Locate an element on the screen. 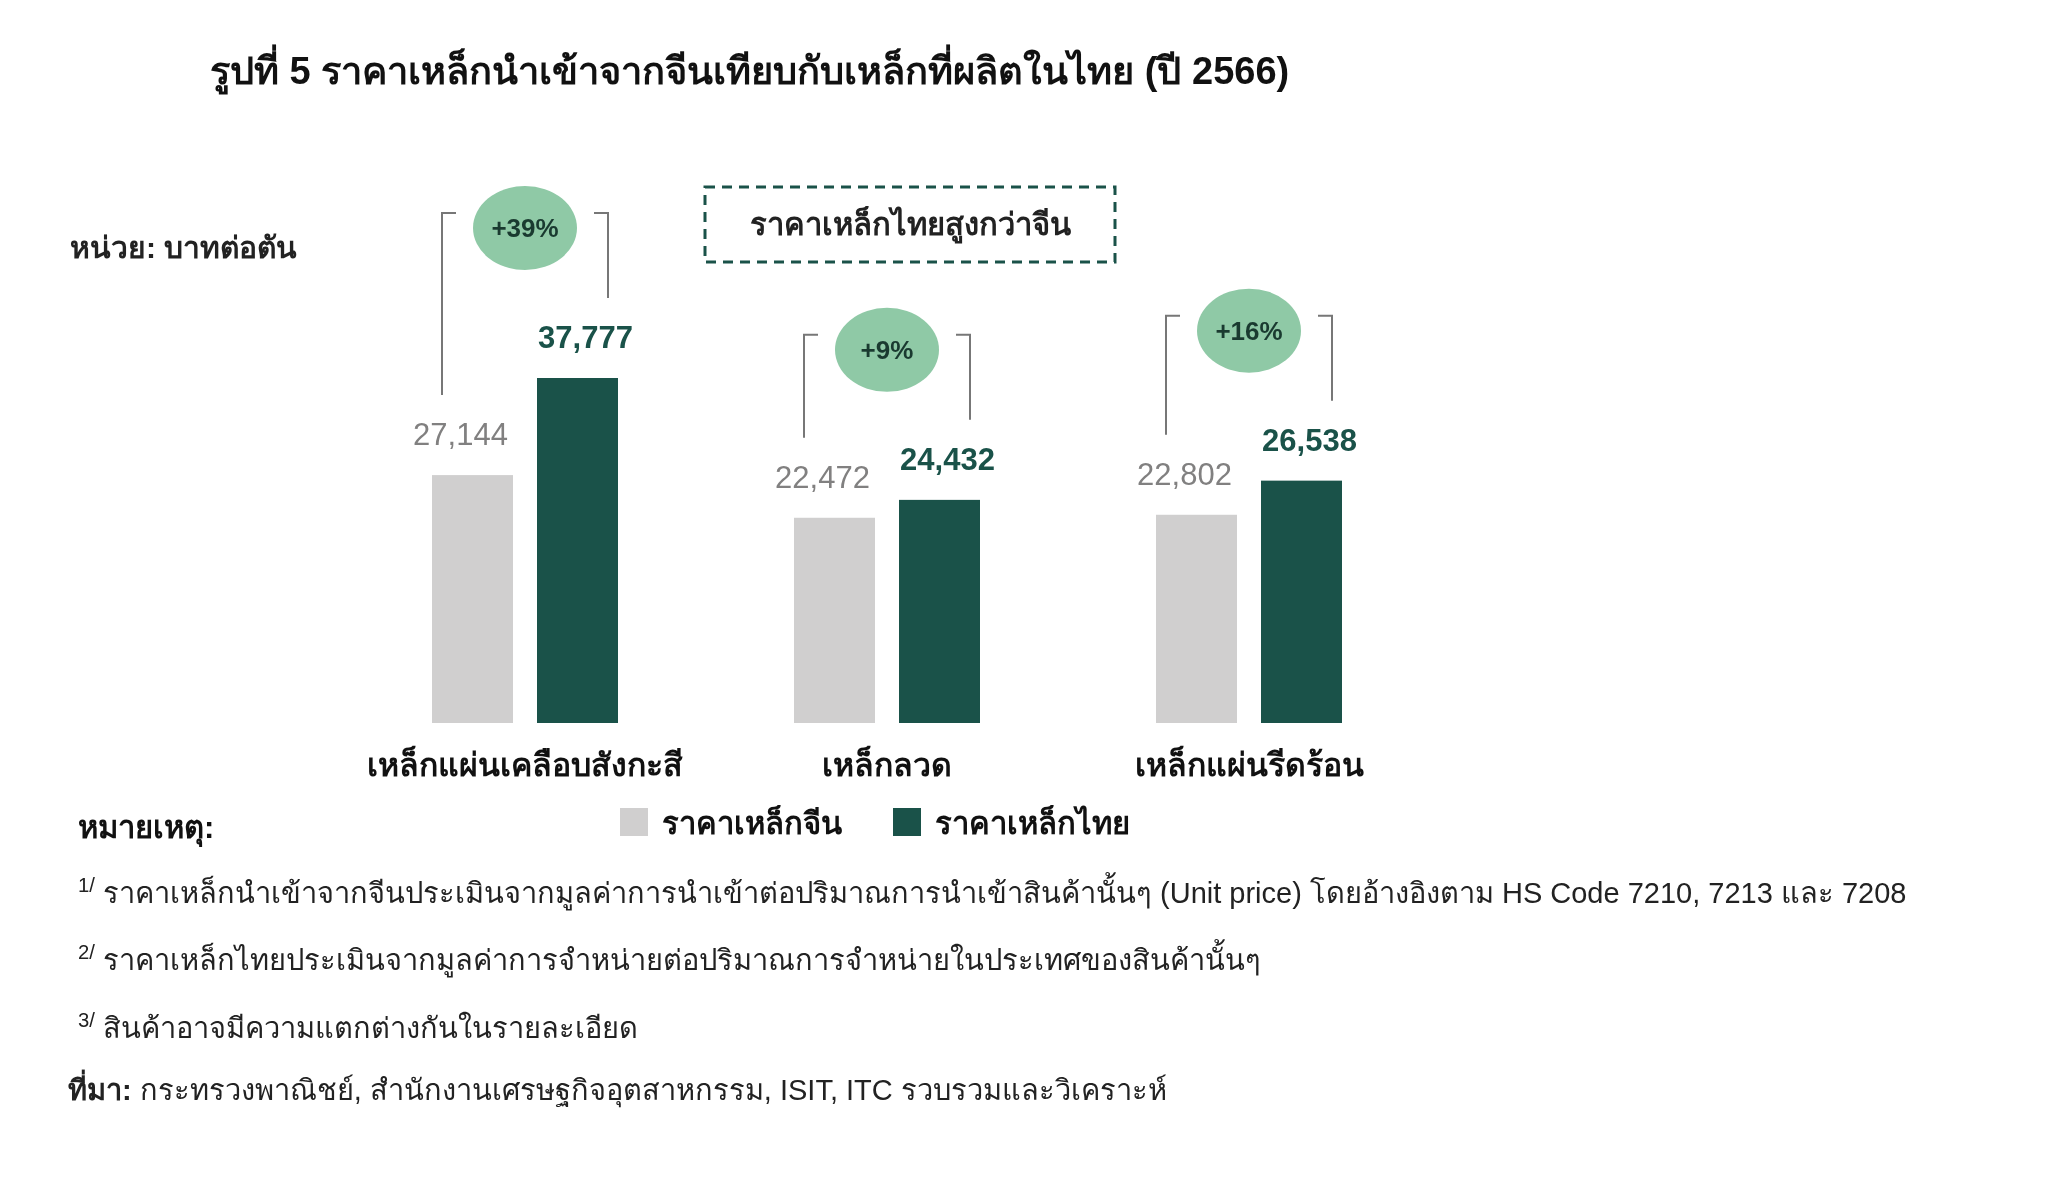  legend-label: ราคาเหล็กจีน is located at coordinates (752, 822).